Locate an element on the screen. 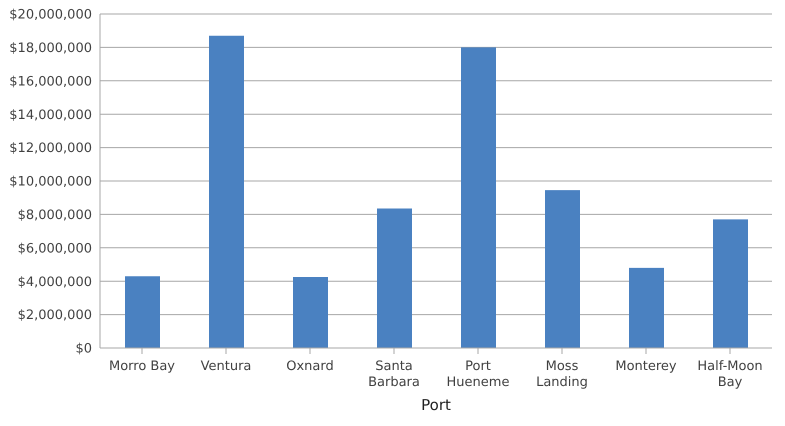  x-tick-label: Half-Moon Bay is located at coordinates (730, 374).